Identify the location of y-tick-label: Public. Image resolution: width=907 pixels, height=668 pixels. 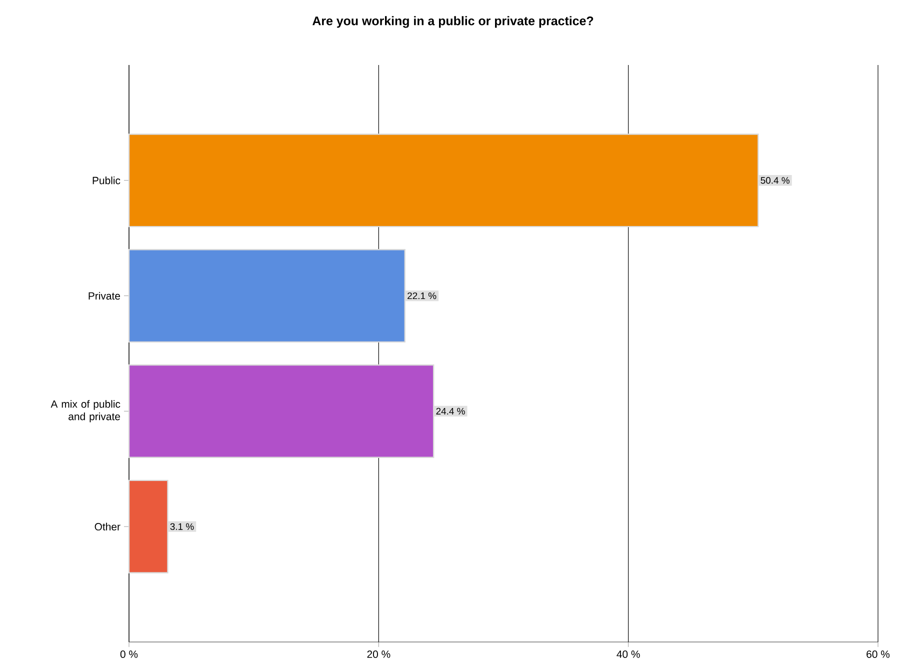
(106, 180).